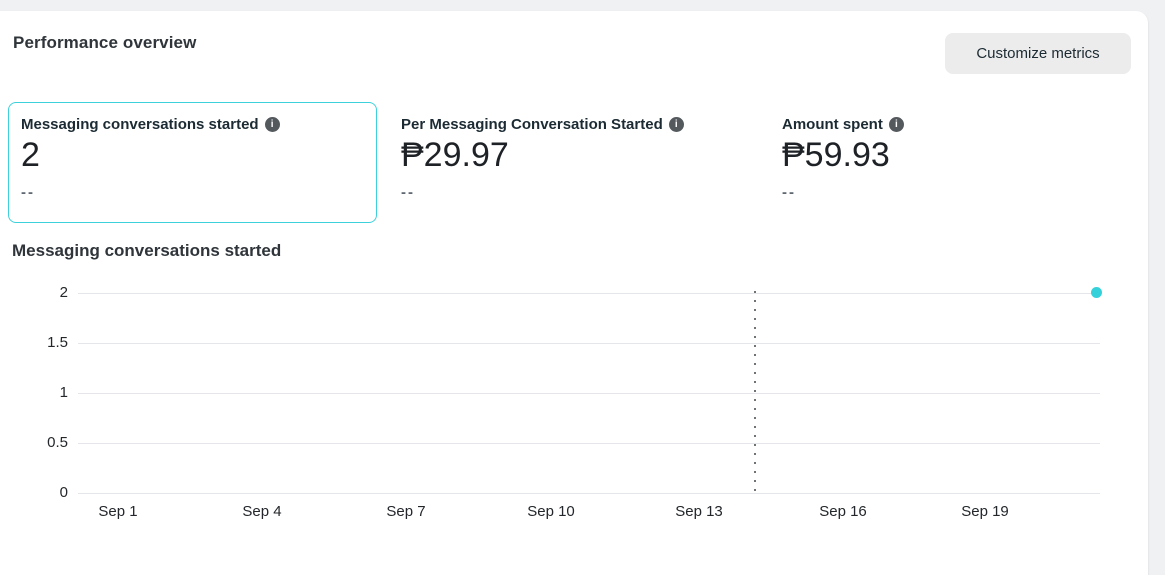 The image size is (1165, 575). What do you see at coordinates (699, 511) in the screenshot?
I see `x-axis-tick-label: Sep 13` at bounding box center [699, 511].